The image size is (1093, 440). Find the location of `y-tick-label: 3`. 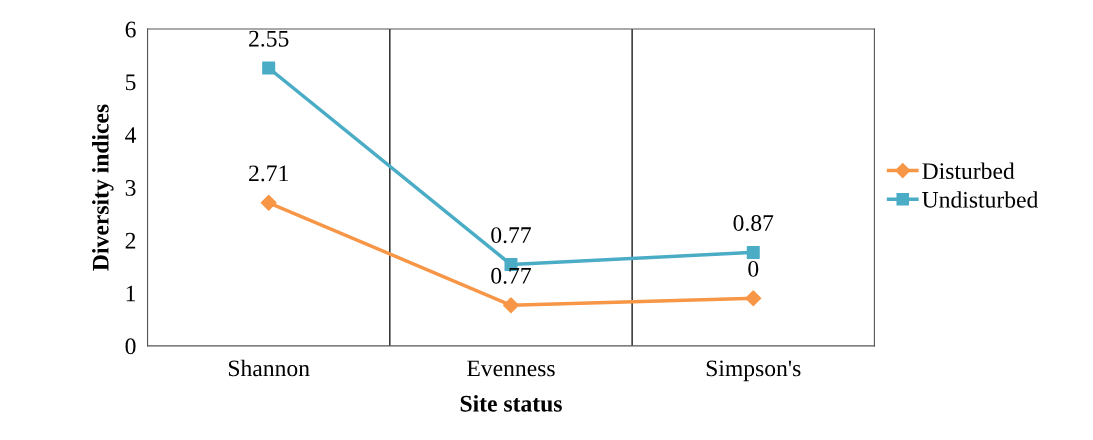

y-tick-label: 3 is located at coordinates (130, 188).